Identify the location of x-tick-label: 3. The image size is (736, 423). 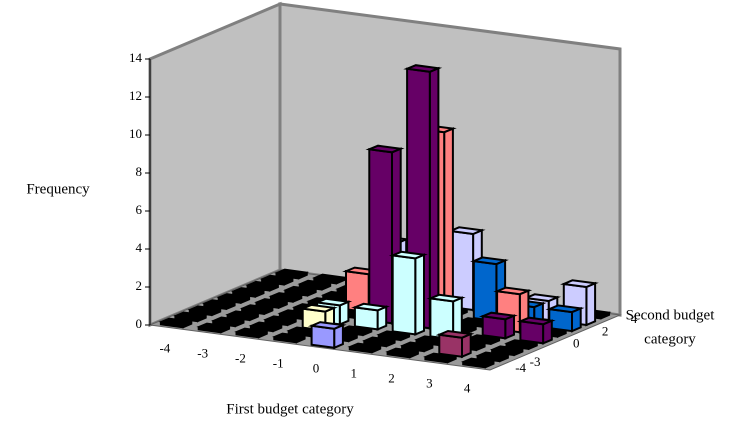
(429, 382).